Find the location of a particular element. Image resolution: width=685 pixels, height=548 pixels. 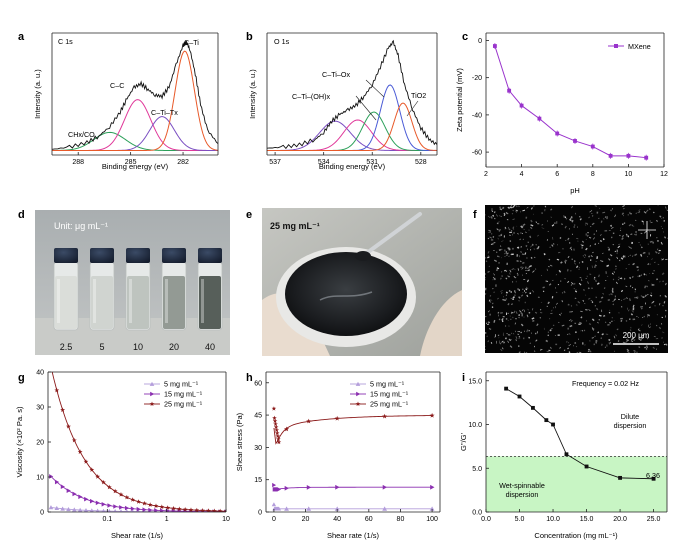

f-scale-label: 200 μm is located at coordinates (636, 335).